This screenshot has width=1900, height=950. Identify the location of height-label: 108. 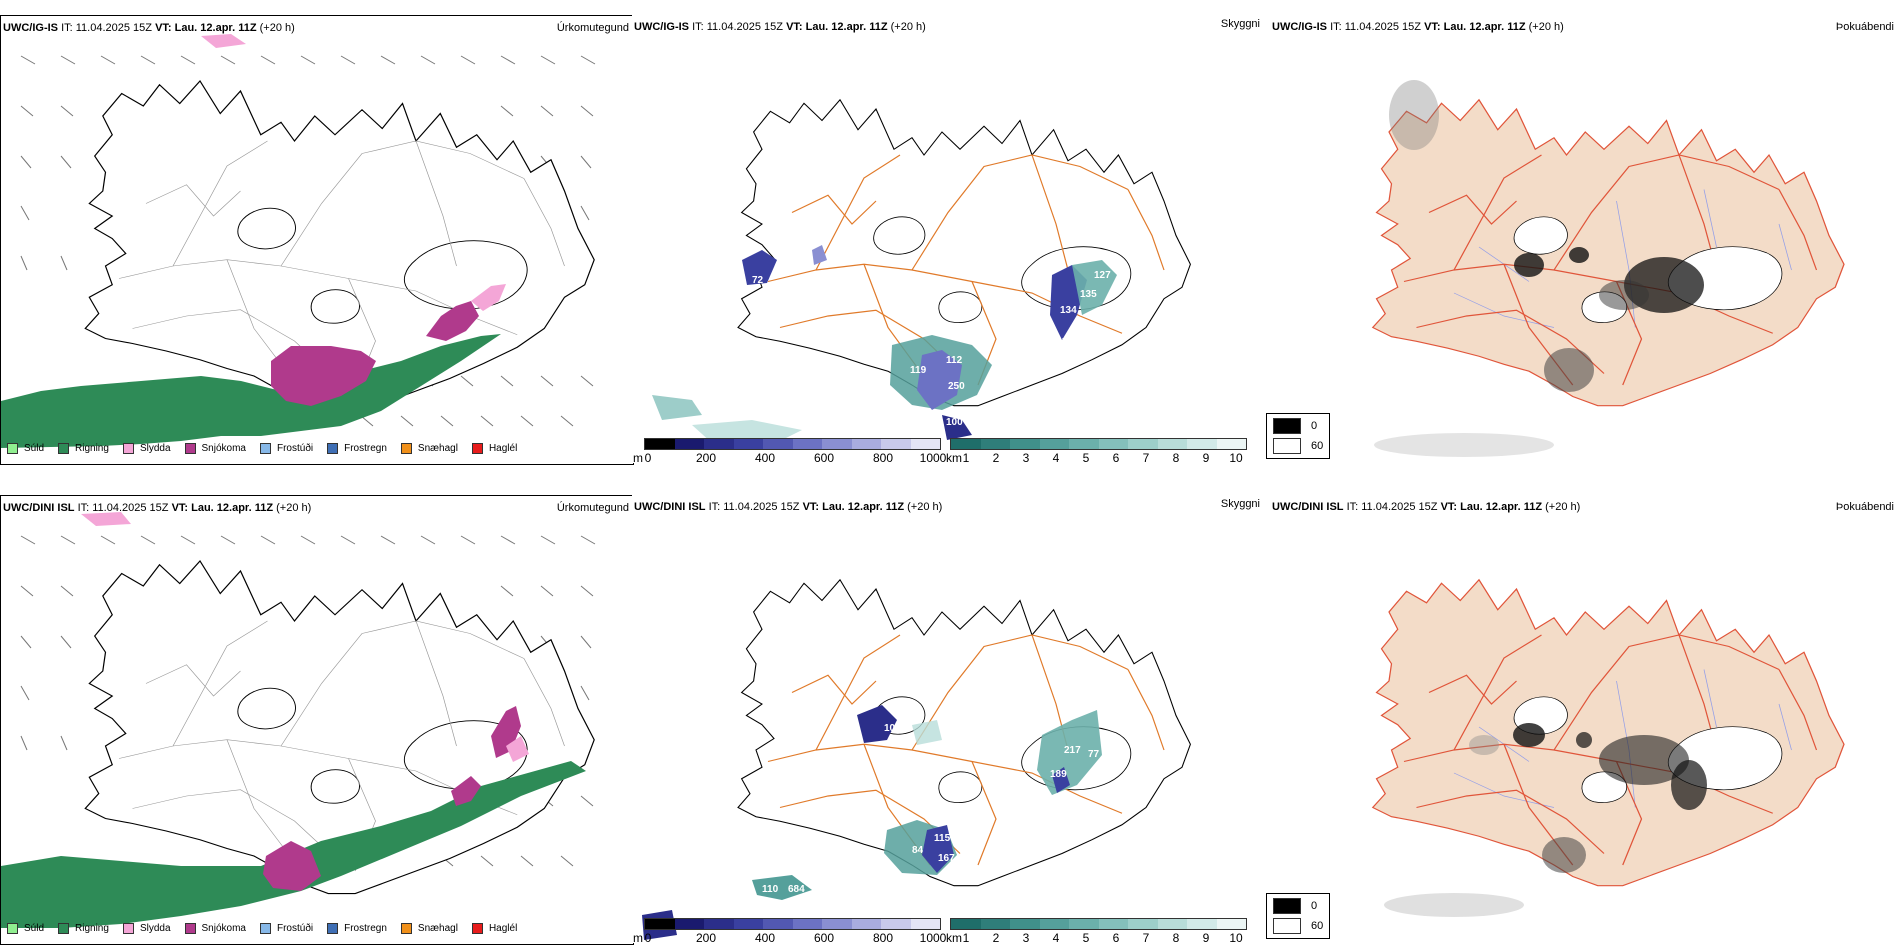
(892, 728).